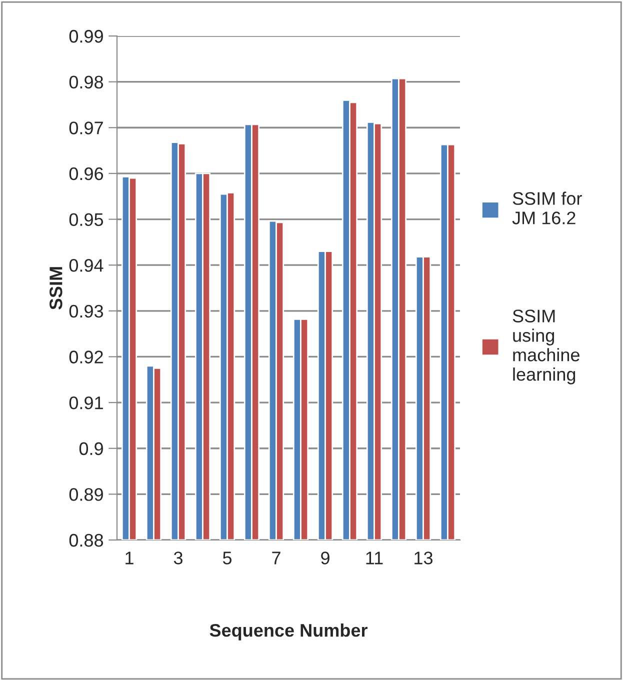 Image resolution: width=623 pixels, height=681 pixels. Describe the element at coordinates (91, 449) in the screenshot. I see `y-tick-label: 0.9` at that location.